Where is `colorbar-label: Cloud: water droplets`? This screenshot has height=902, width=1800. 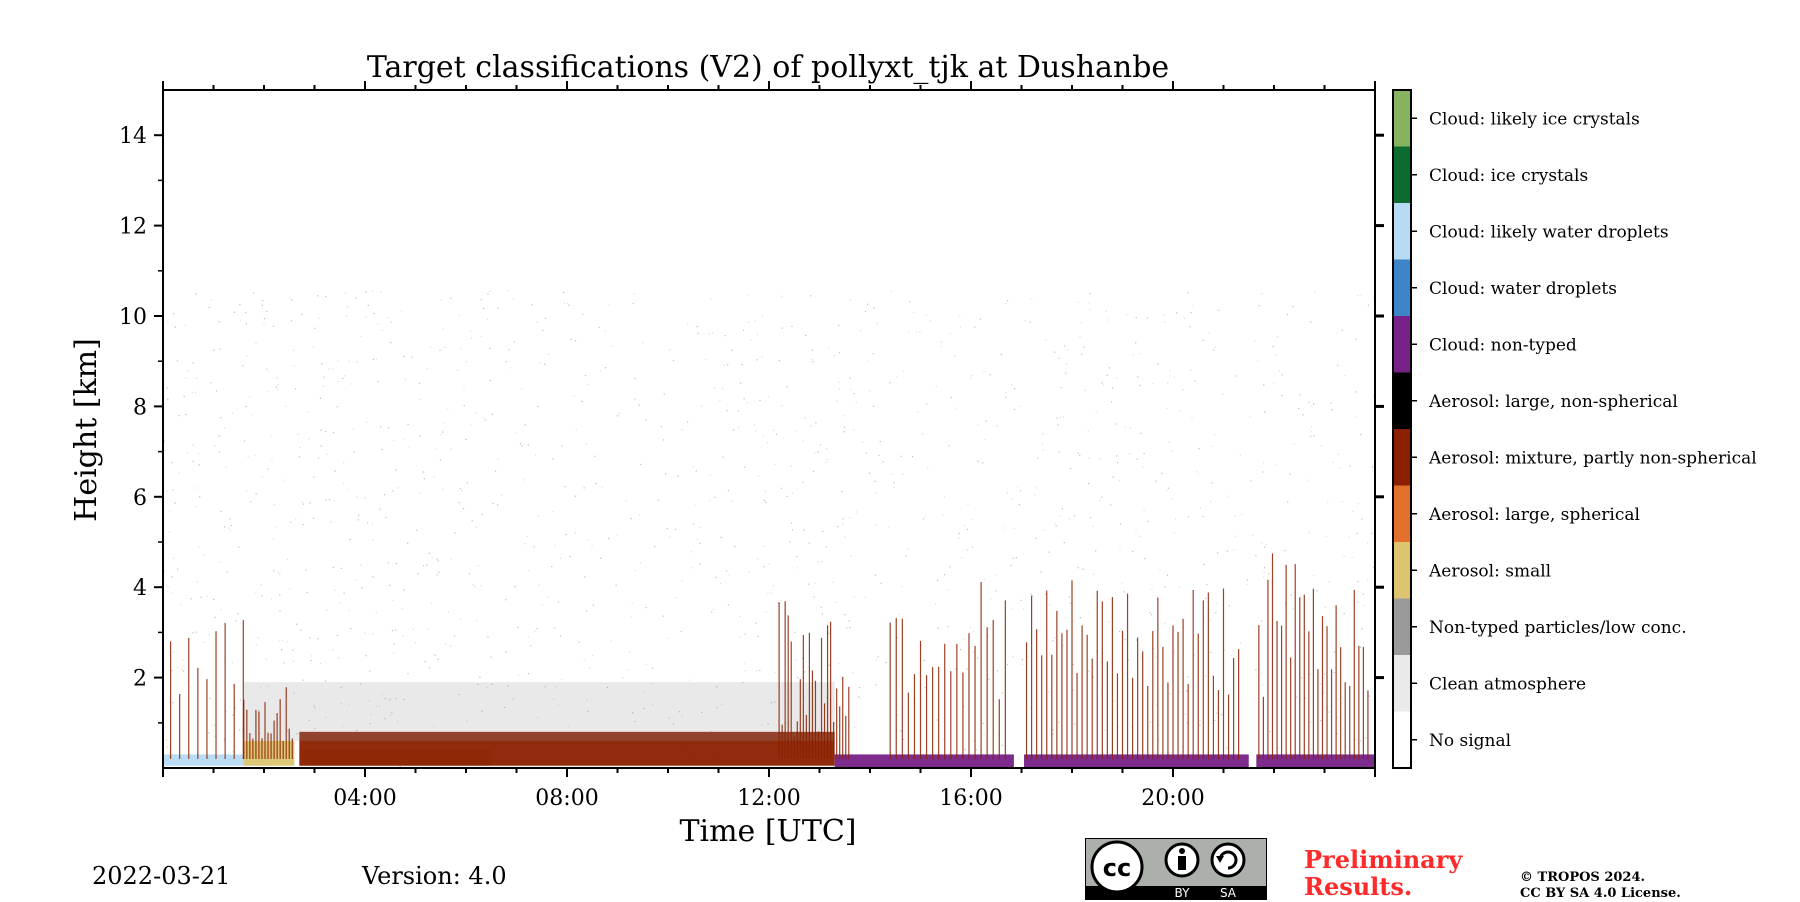 colorbar-label: Cloud: water droplets is located at coordinates (1523, 289).